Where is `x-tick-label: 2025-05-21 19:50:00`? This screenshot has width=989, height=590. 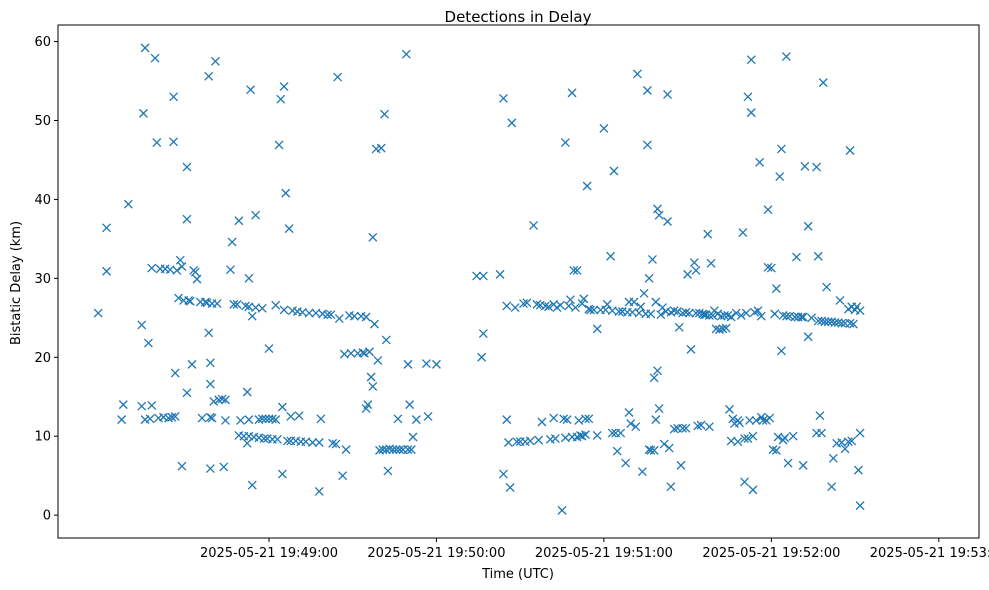
x-tick-label: 2025-05-21 19:50:00 is located at coordinates (436, 553).